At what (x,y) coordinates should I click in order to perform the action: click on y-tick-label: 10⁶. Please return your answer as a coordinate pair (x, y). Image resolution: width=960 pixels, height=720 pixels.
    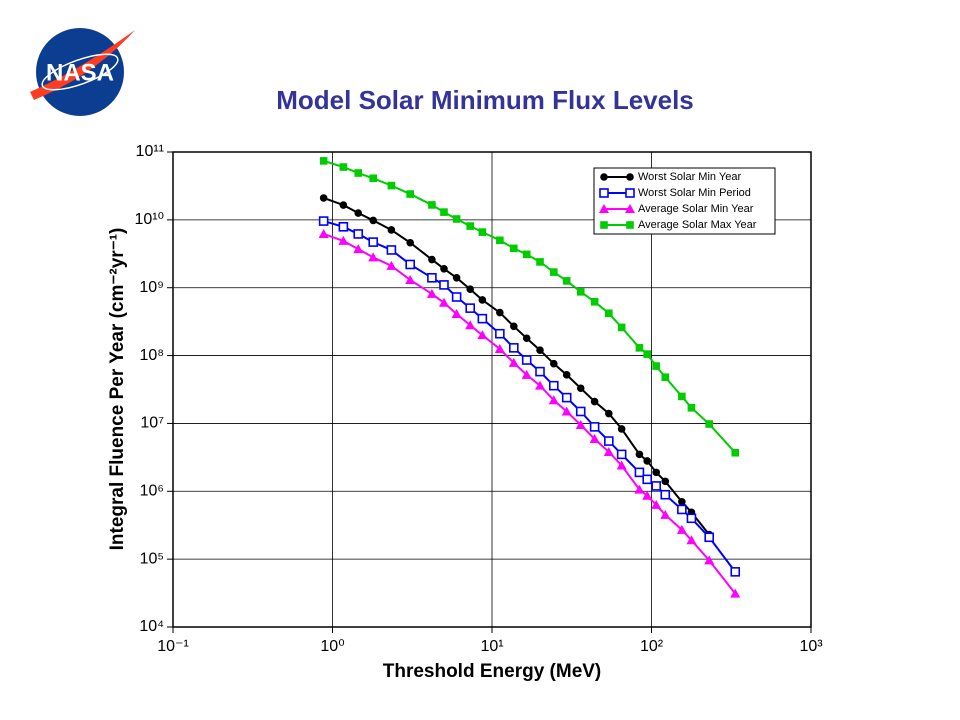
    Looking at the image, I should click on (152, 491).